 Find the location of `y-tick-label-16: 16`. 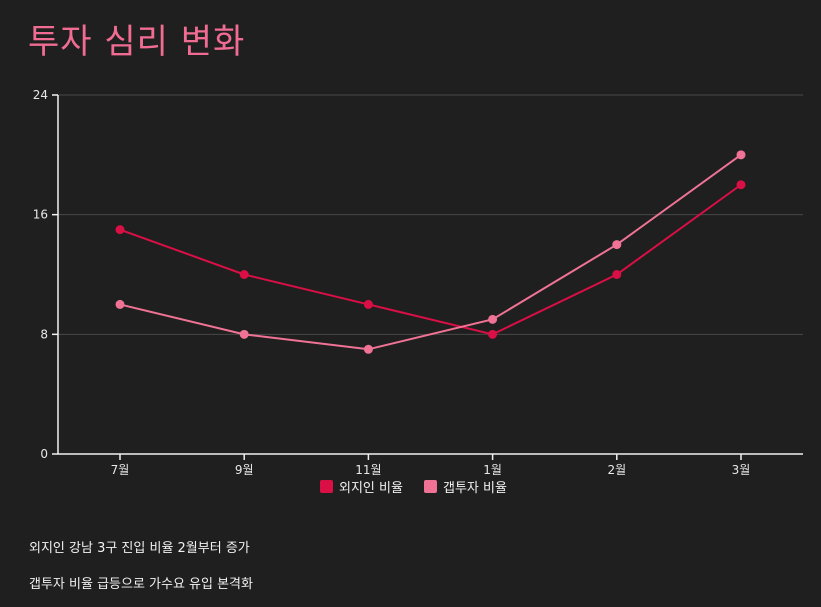

y-tick-label-16: 16 is located at coordinates (40, 215).